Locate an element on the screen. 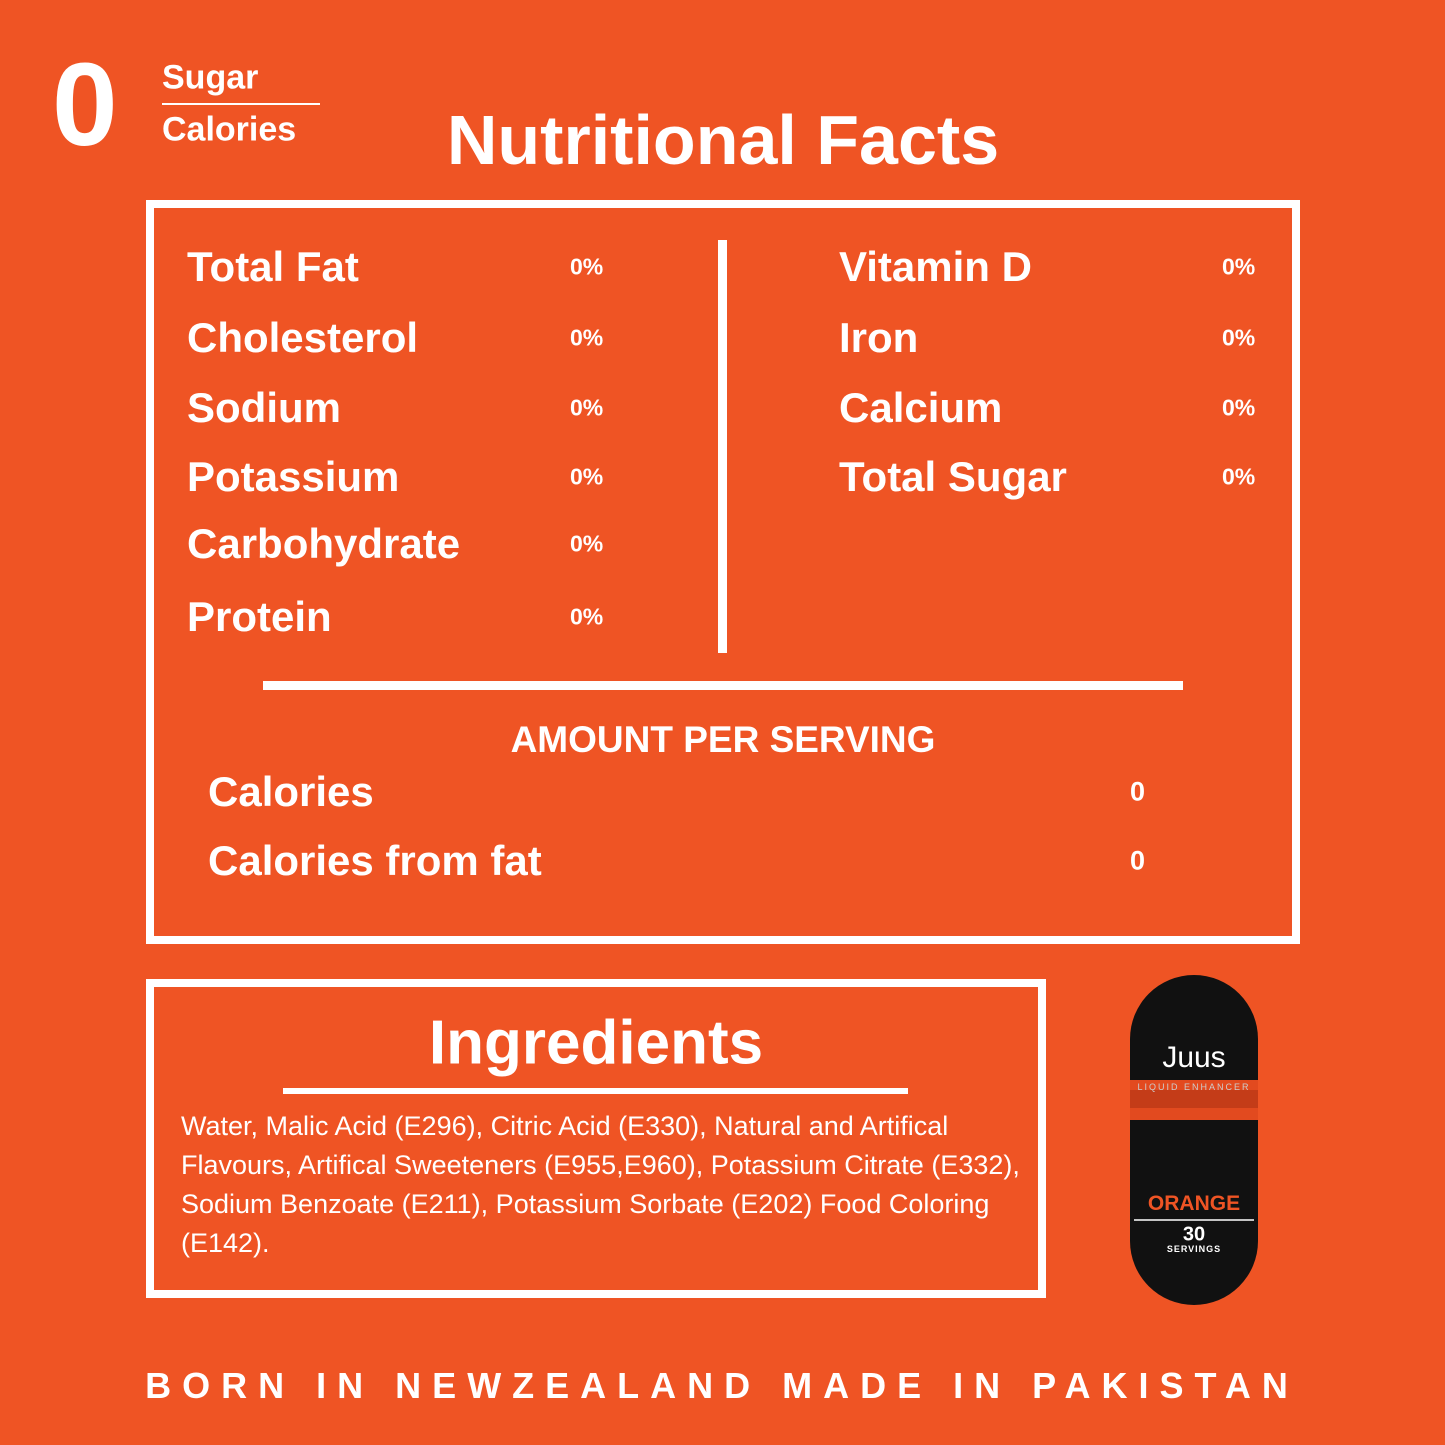  product-capsule is located at coordinates (1194, 1140).